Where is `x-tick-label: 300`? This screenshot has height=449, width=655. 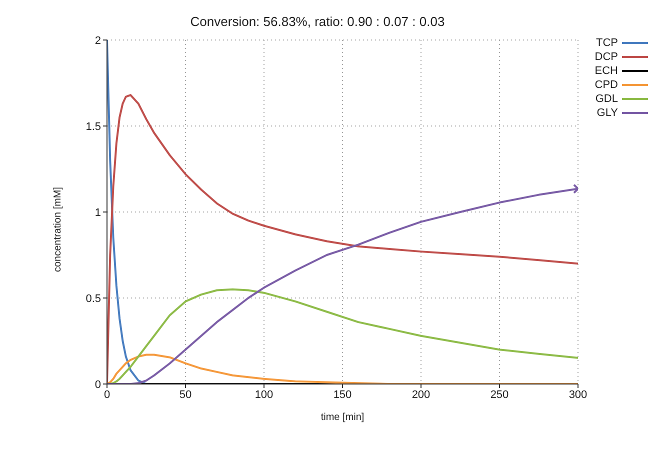
x-tick-label: 300 is located at coordinates (578, 394).